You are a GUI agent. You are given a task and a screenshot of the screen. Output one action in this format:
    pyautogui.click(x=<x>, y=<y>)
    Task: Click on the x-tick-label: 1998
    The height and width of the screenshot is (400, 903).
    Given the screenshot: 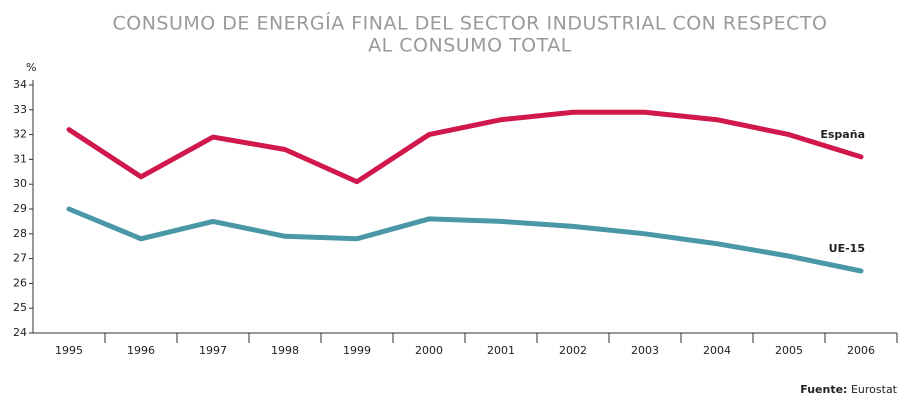 What is the action you would take?
    pyautogui.click(x=285, y=350)
    